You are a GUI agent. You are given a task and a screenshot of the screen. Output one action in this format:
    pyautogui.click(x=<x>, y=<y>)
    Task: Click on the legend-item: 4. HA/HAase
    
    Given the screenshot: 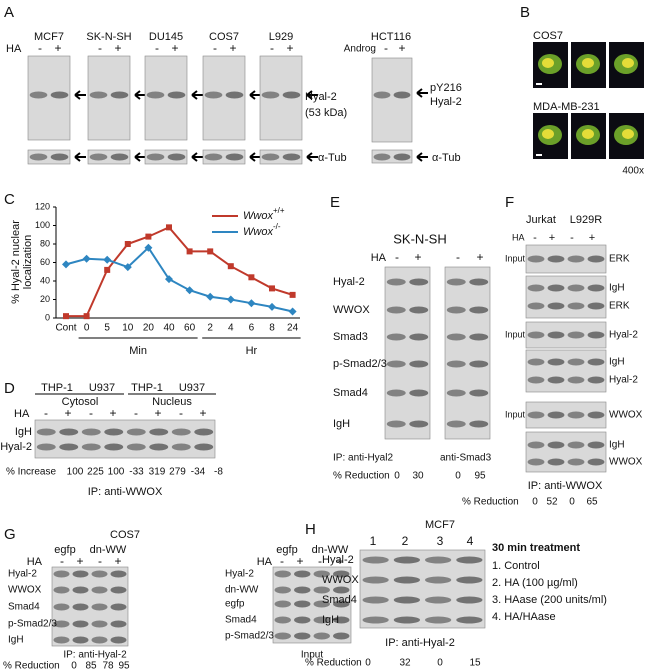 What is the action you would take?
    pyautogui.click(x=524, y=617)
    